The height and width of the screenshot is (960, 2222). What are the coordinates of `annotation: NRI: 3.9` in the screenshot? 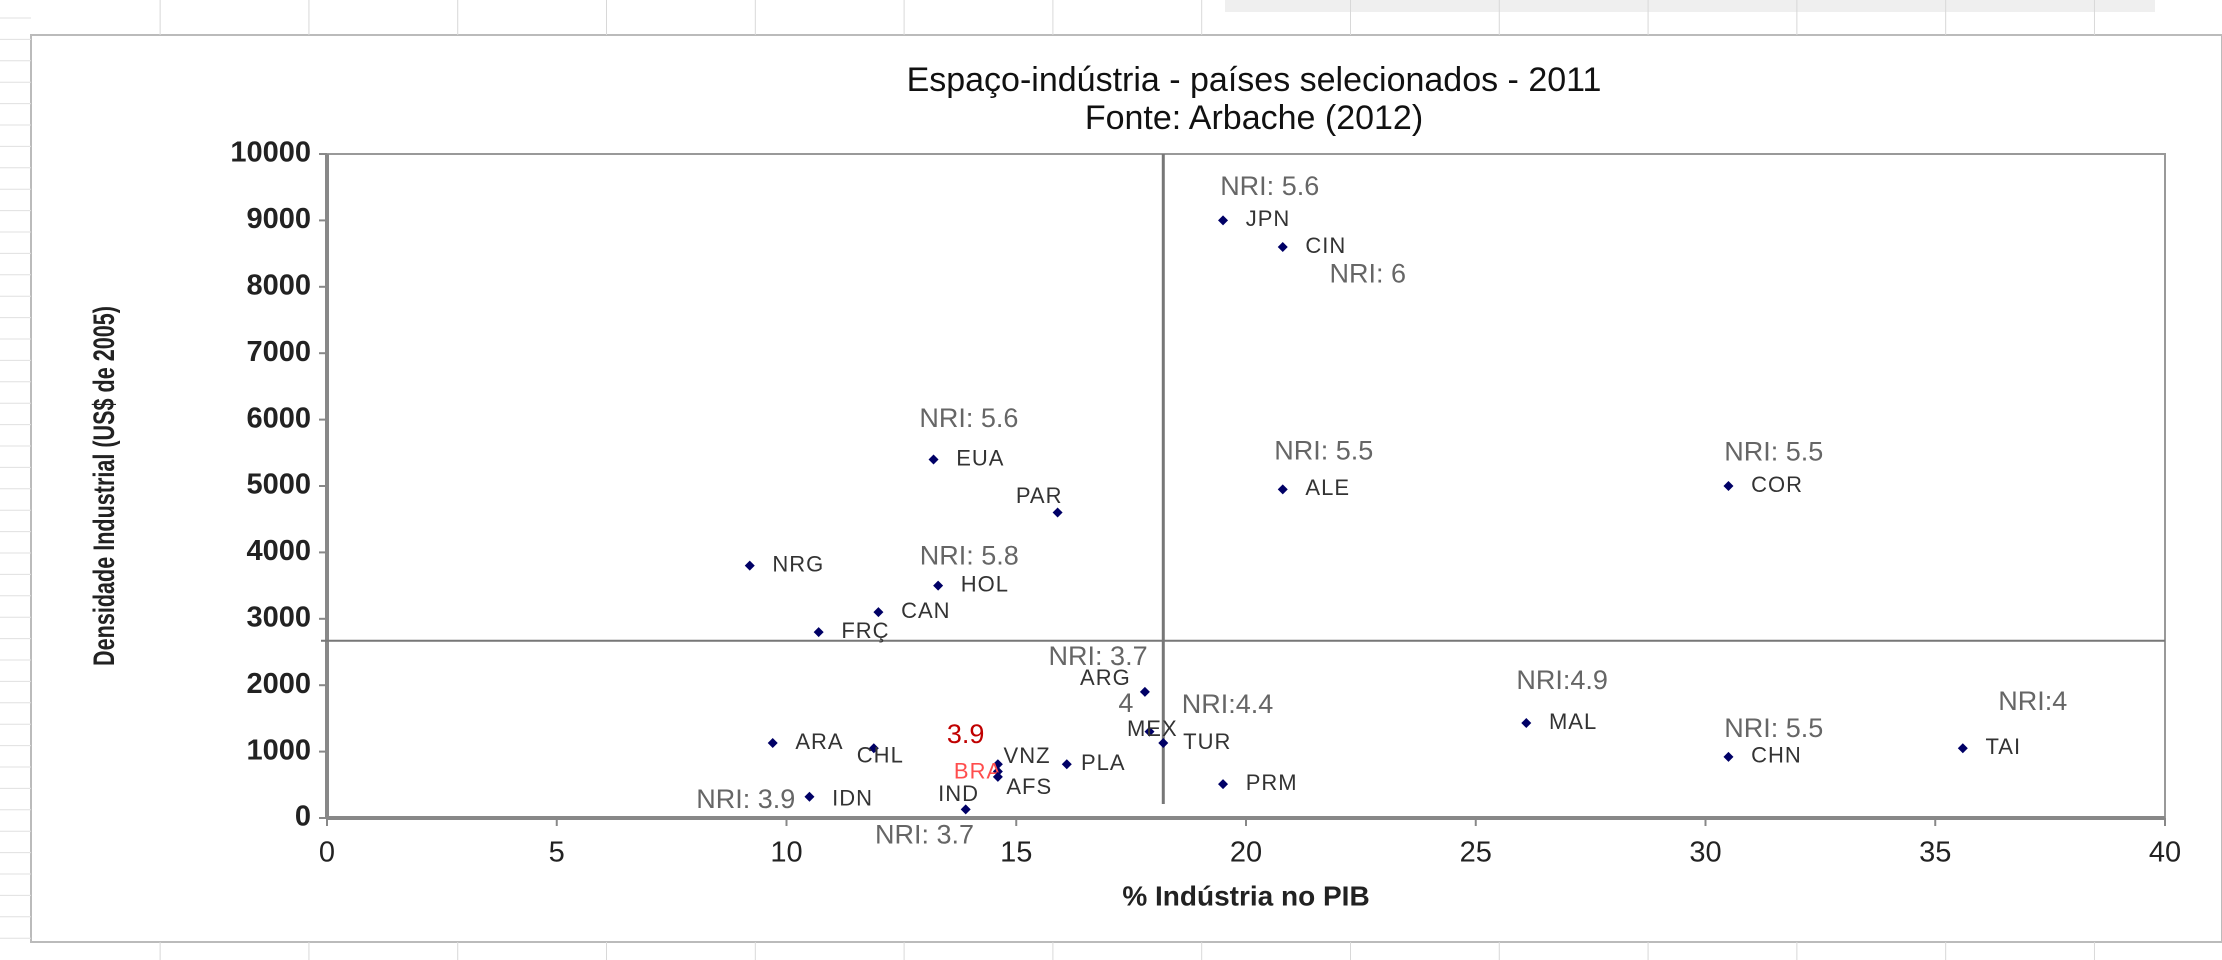 It's located at (745, 799).